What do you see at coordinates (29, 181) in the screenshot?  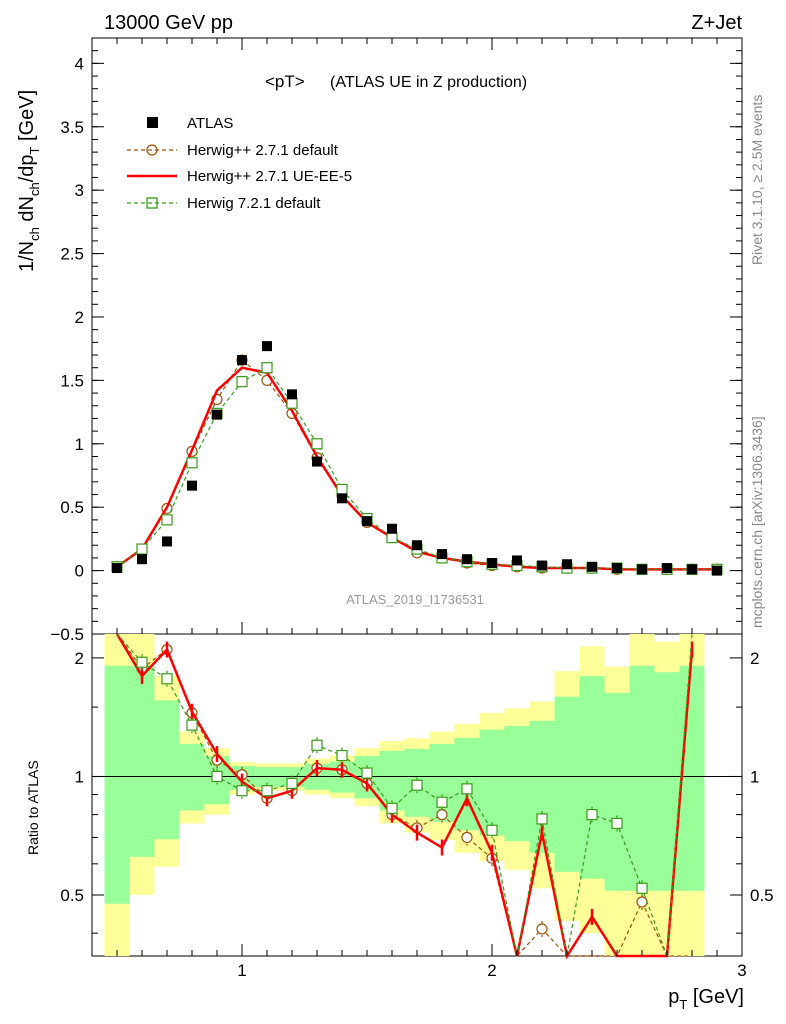 I see `y-axis-label-main: 1/Nch dNch/dpT [GeV]` at bounding box center [29, 181].